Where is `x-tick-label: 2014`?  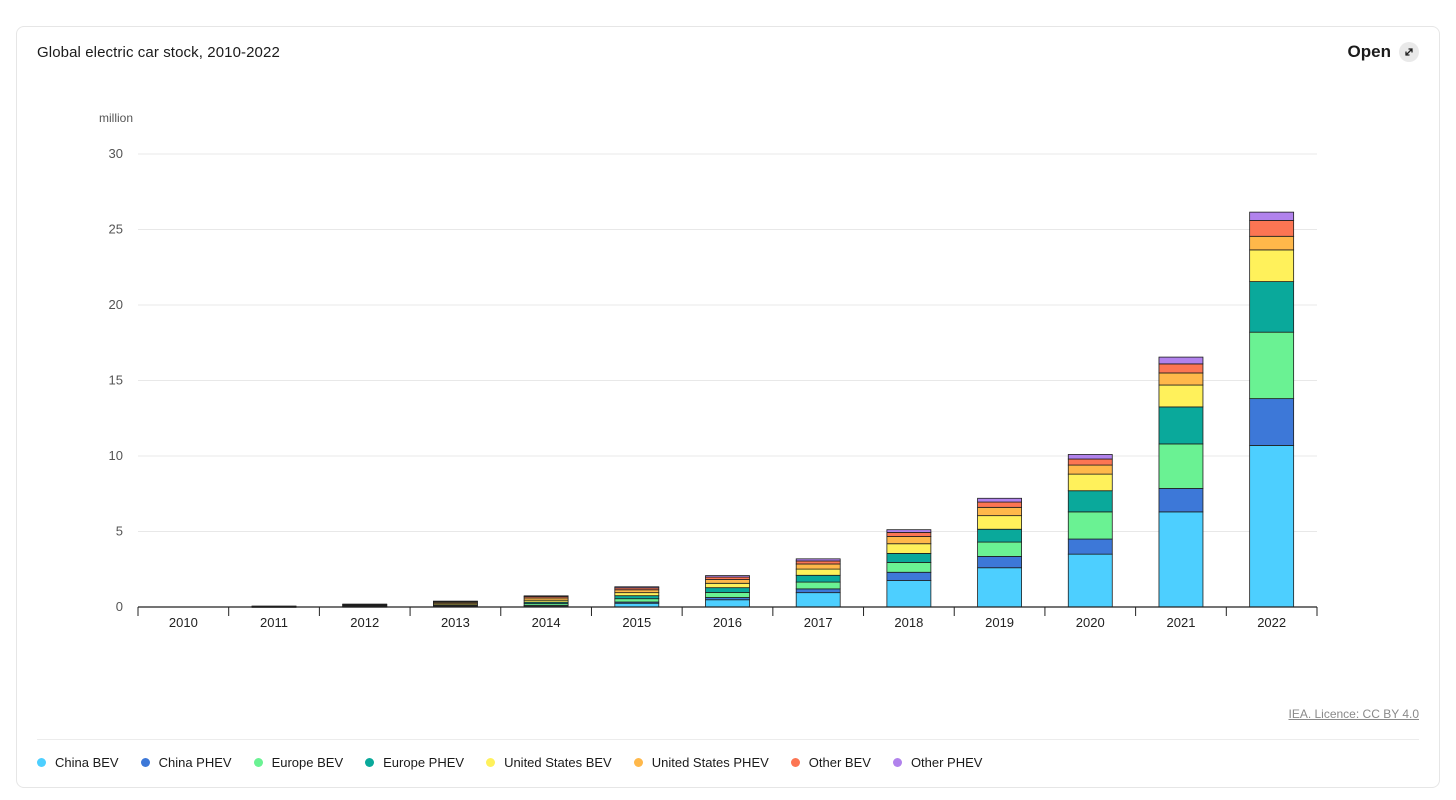
x-tick-label: 2014 is located at coordinates (546, 622).